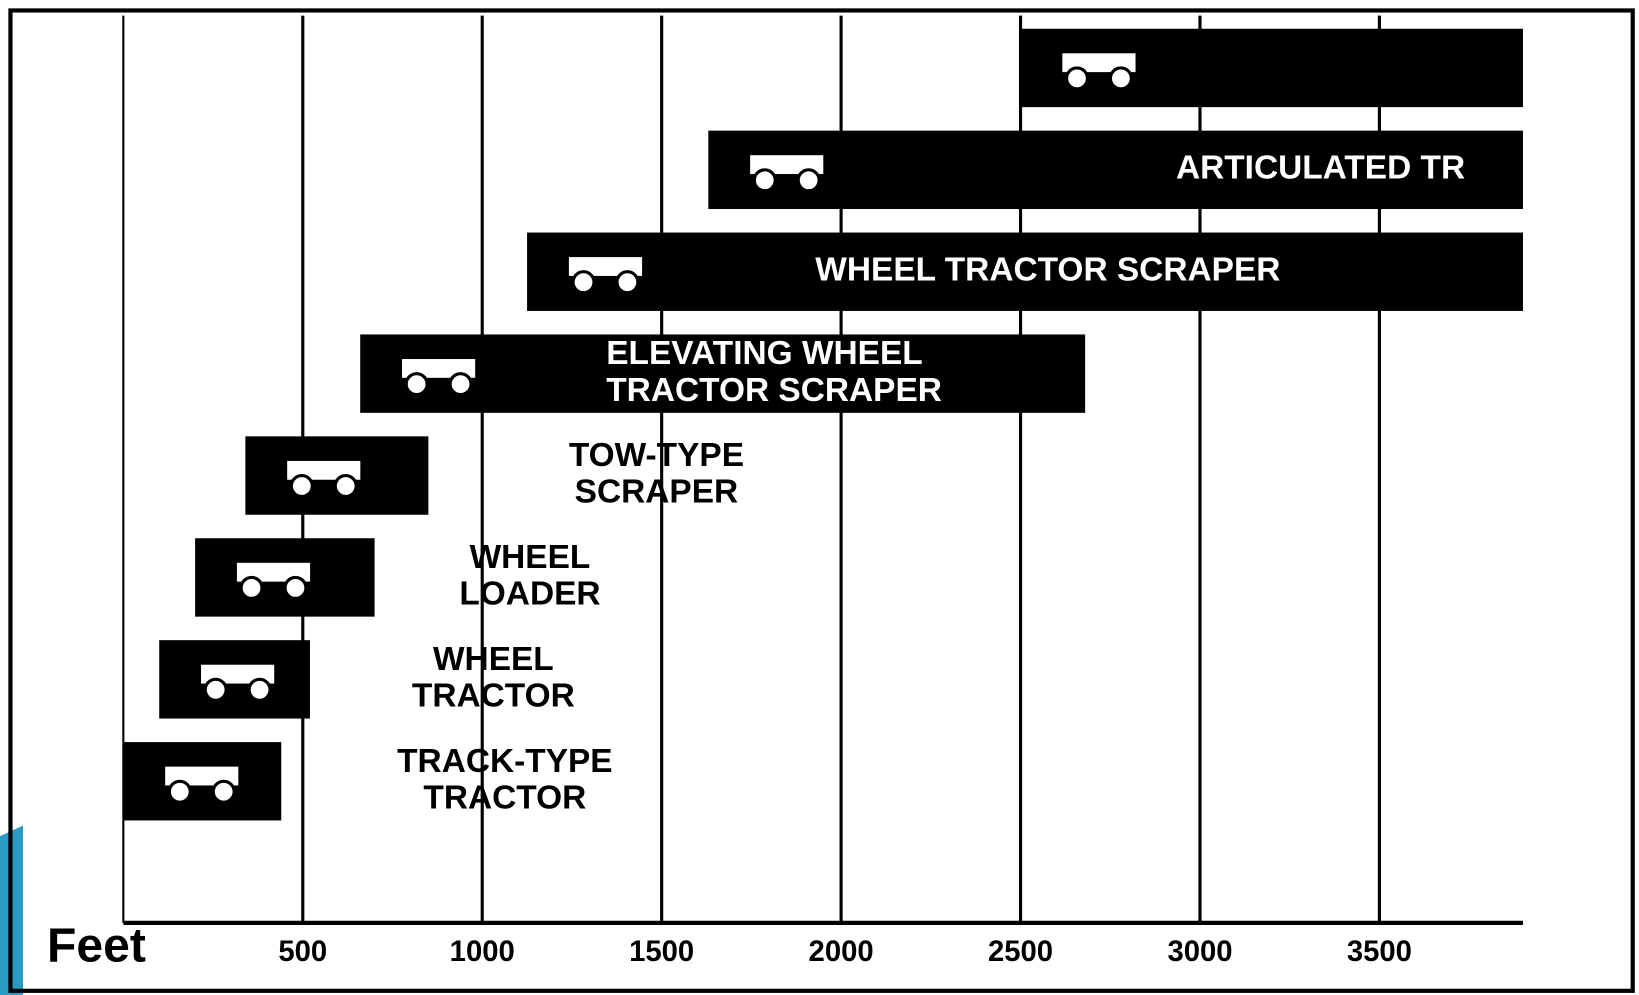 This screenshot has width=1639, height=995. Describe the element at coordinates (661, 952) in the screenshot. I see `x-tick-label: 1500` at that location.